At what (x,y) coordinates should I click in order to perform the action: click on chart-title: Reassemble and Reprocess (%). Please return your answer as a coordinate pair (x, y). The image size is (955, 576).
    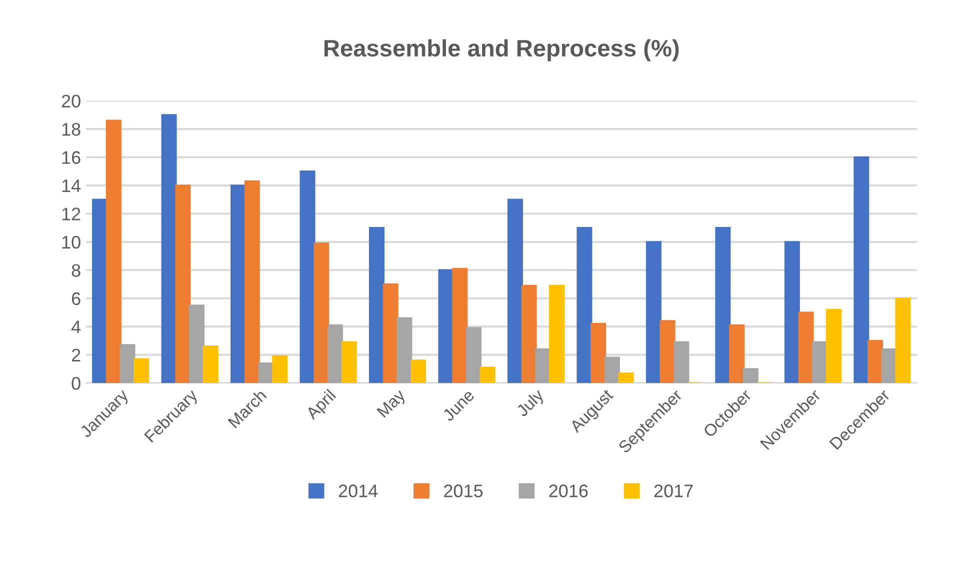
    Looking at the image, I should click on (501, 50).